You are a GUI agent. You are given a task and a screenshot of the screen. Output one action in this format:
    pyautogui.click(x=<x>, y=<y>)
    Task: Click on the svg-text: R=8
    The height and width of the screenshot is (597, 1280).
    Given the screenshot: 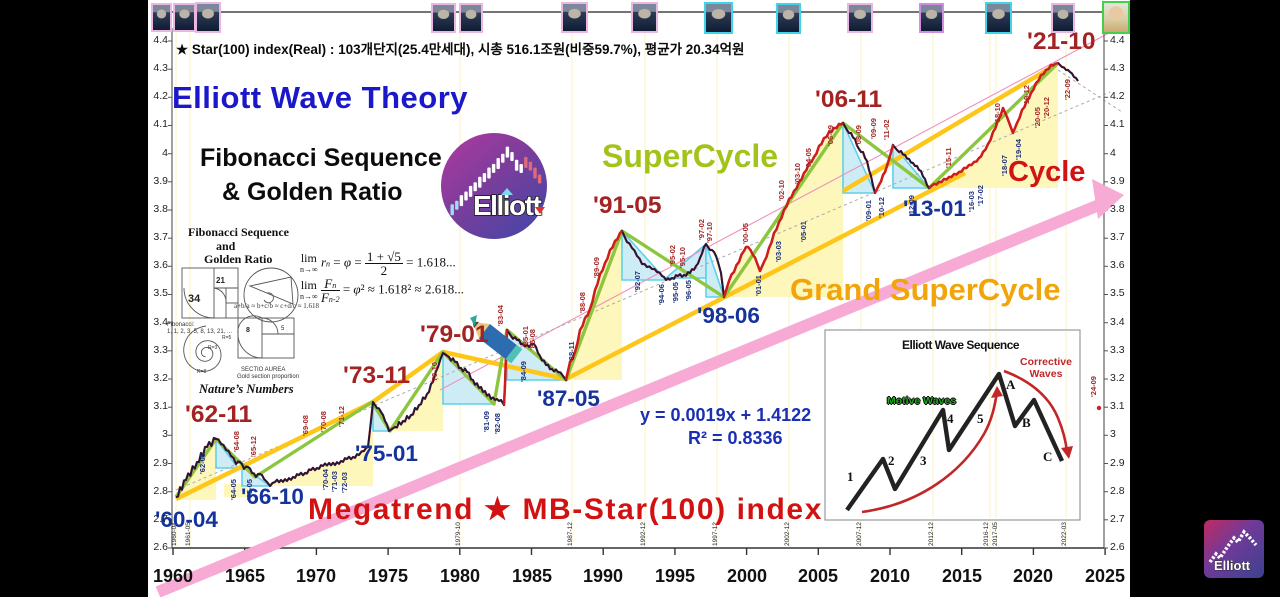 What is the action you would take?
    pyautogui.click(x=202, y=372)
    